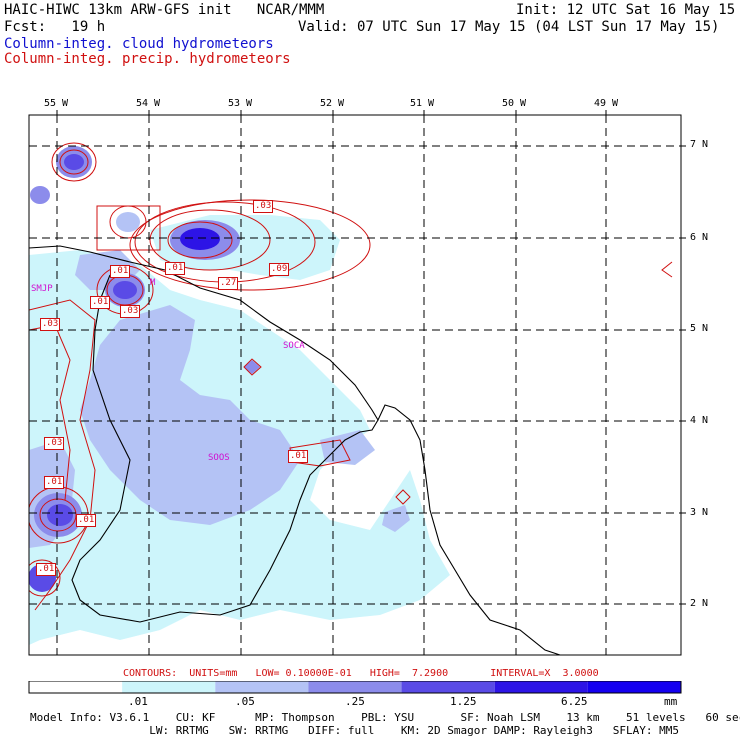  Describe the element at coordinates (699, 512) in the screenshot. I see `lat-label-3n: 3 N` at that location.